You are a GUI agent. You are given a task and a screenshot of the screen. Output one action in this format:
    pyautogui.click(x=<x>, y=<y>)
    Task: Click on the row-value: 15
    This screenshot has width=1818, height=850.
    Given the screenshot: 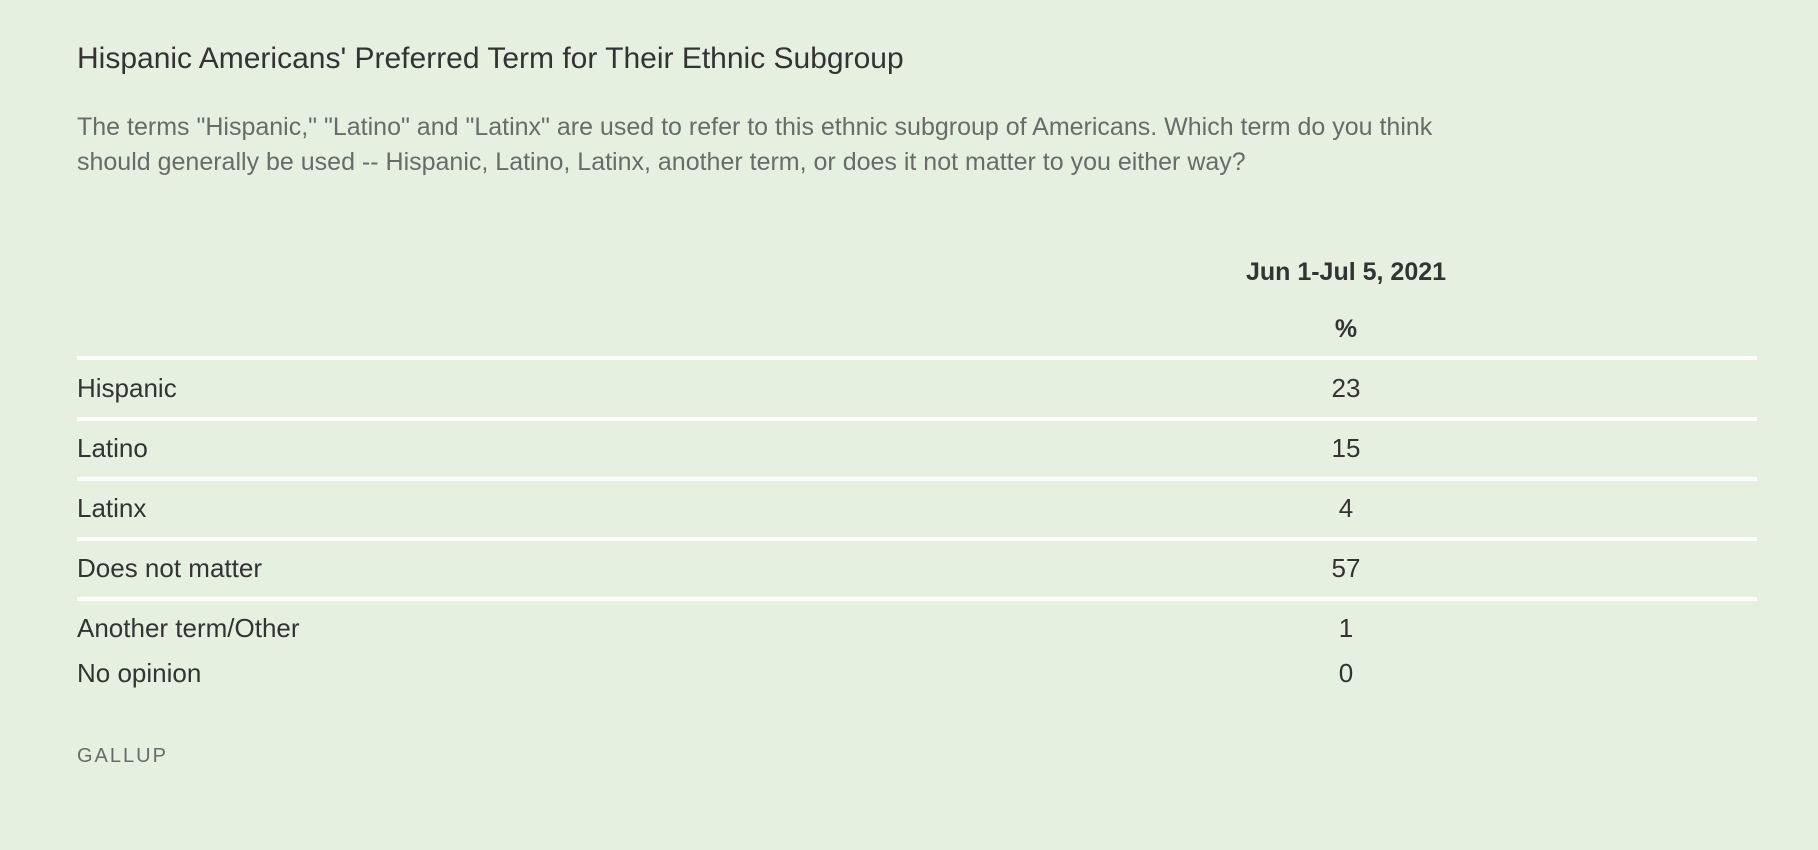 What is the action you would take?
    pyautogui.click(x=1346, y=448)
    